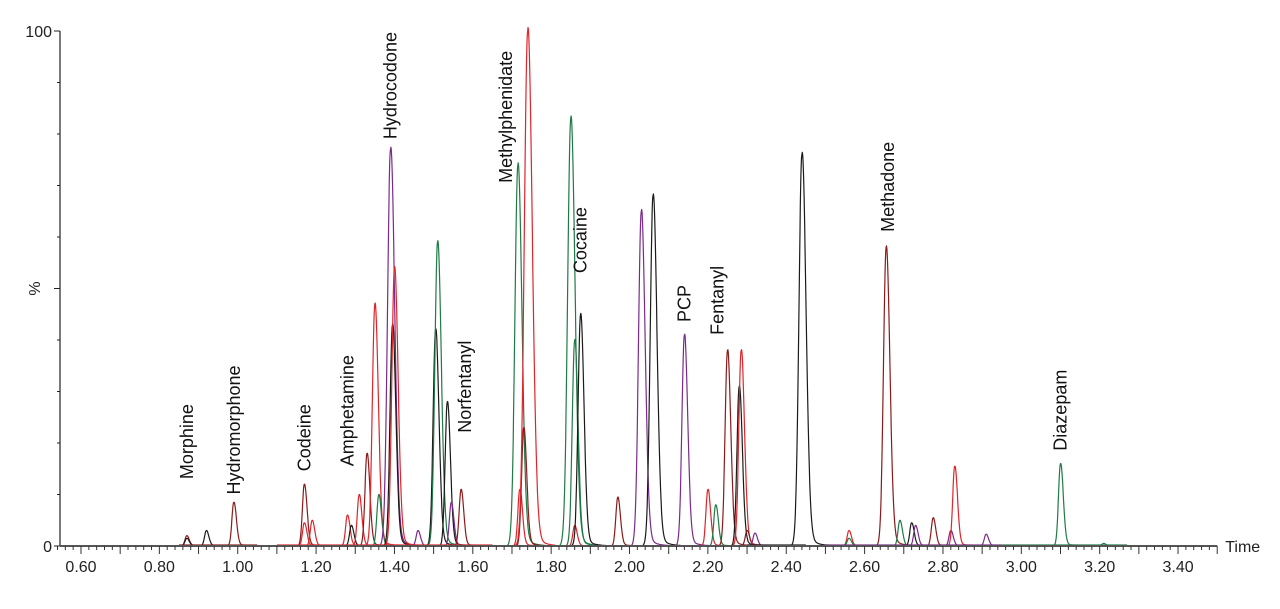 This screenshot has width=1280, height=609. I want to click on x-tick-label: 2.60, so click(864, 567).